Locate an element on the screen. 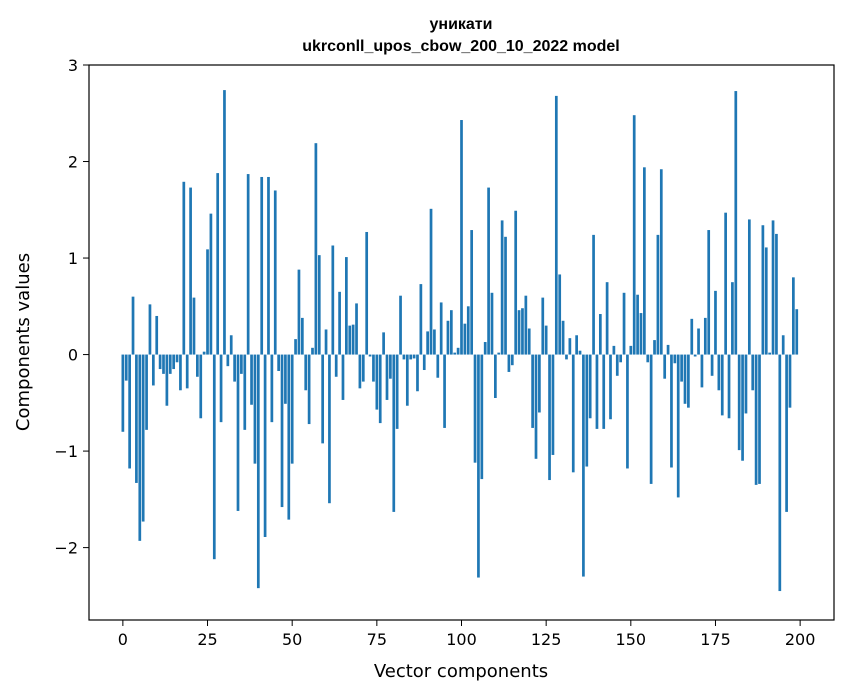  y-tick-label: 2 is located at coordinates (73, 162).